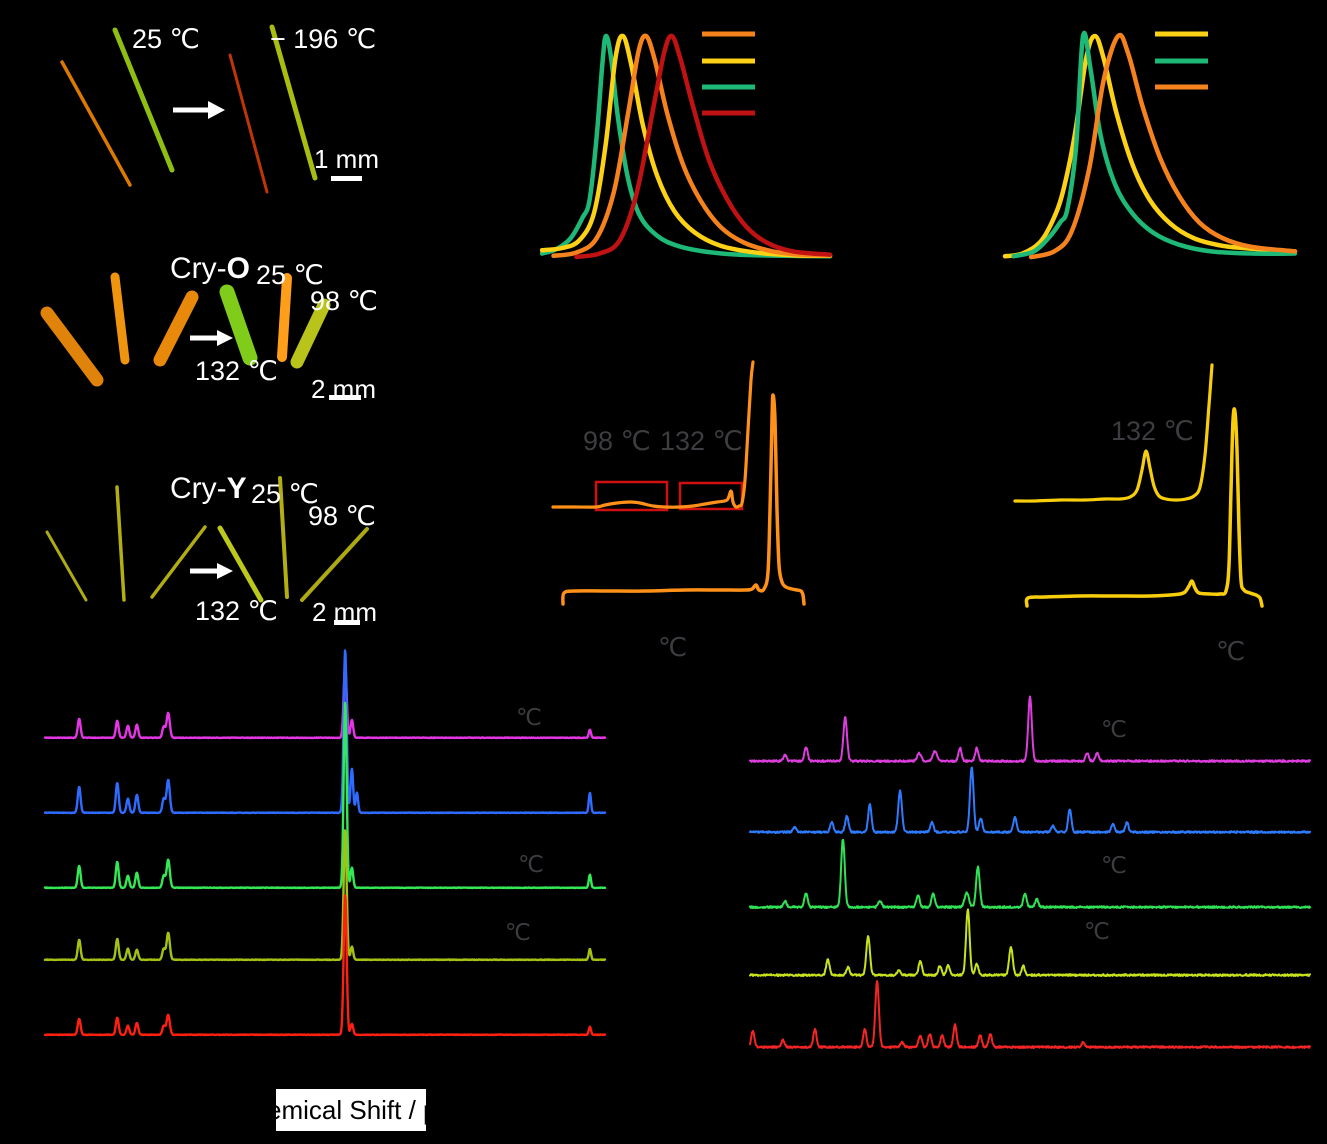 The image size is (1327, 1144). I want to click on crystal-needle-red, so click(248, 123).